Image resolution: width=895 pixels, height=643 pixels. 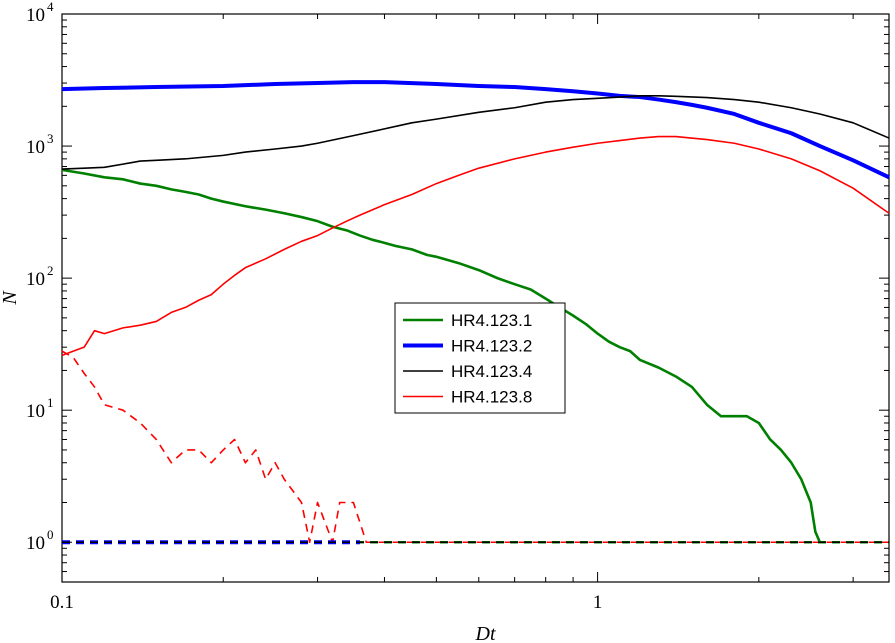 I want to click on legend: HR4.123.1 HR4.123.2 HR4.123.4 HR4.123.8, so click(x=480, y=358).